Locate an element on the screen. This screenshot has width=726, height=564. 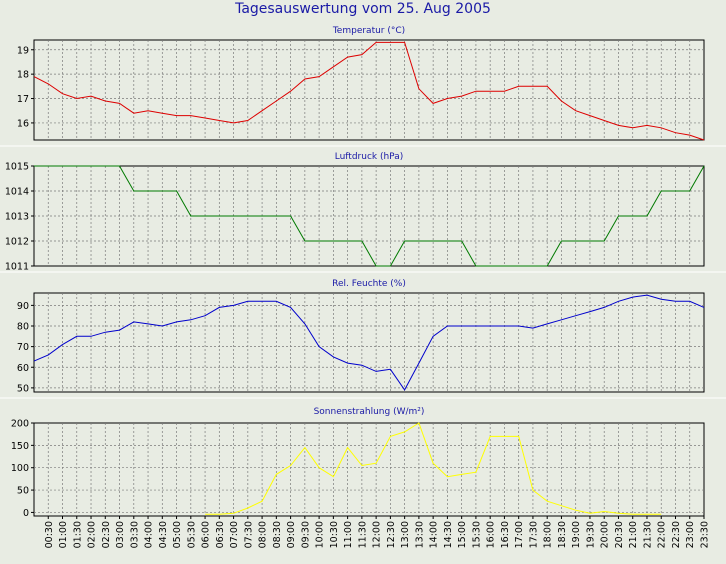
y-tick-label: 1013 is located at coordinates (17, 217).